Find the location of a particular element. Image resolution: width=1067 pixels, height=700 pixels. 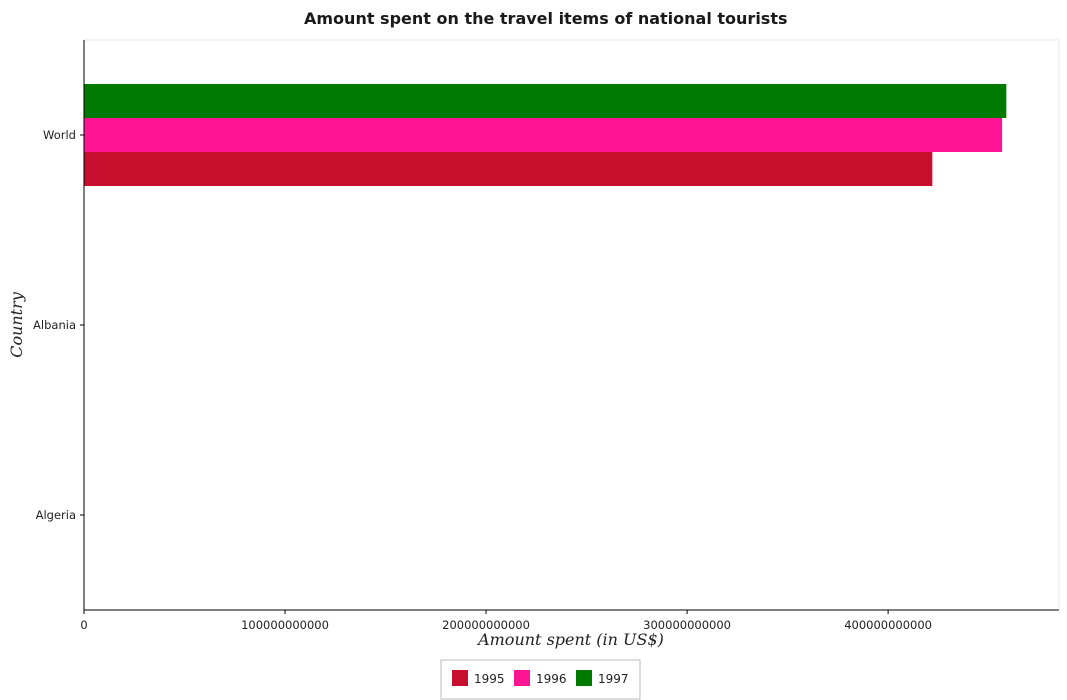

x-axis-label: Amount spent (in US$) is located at coordinates (570, 639).